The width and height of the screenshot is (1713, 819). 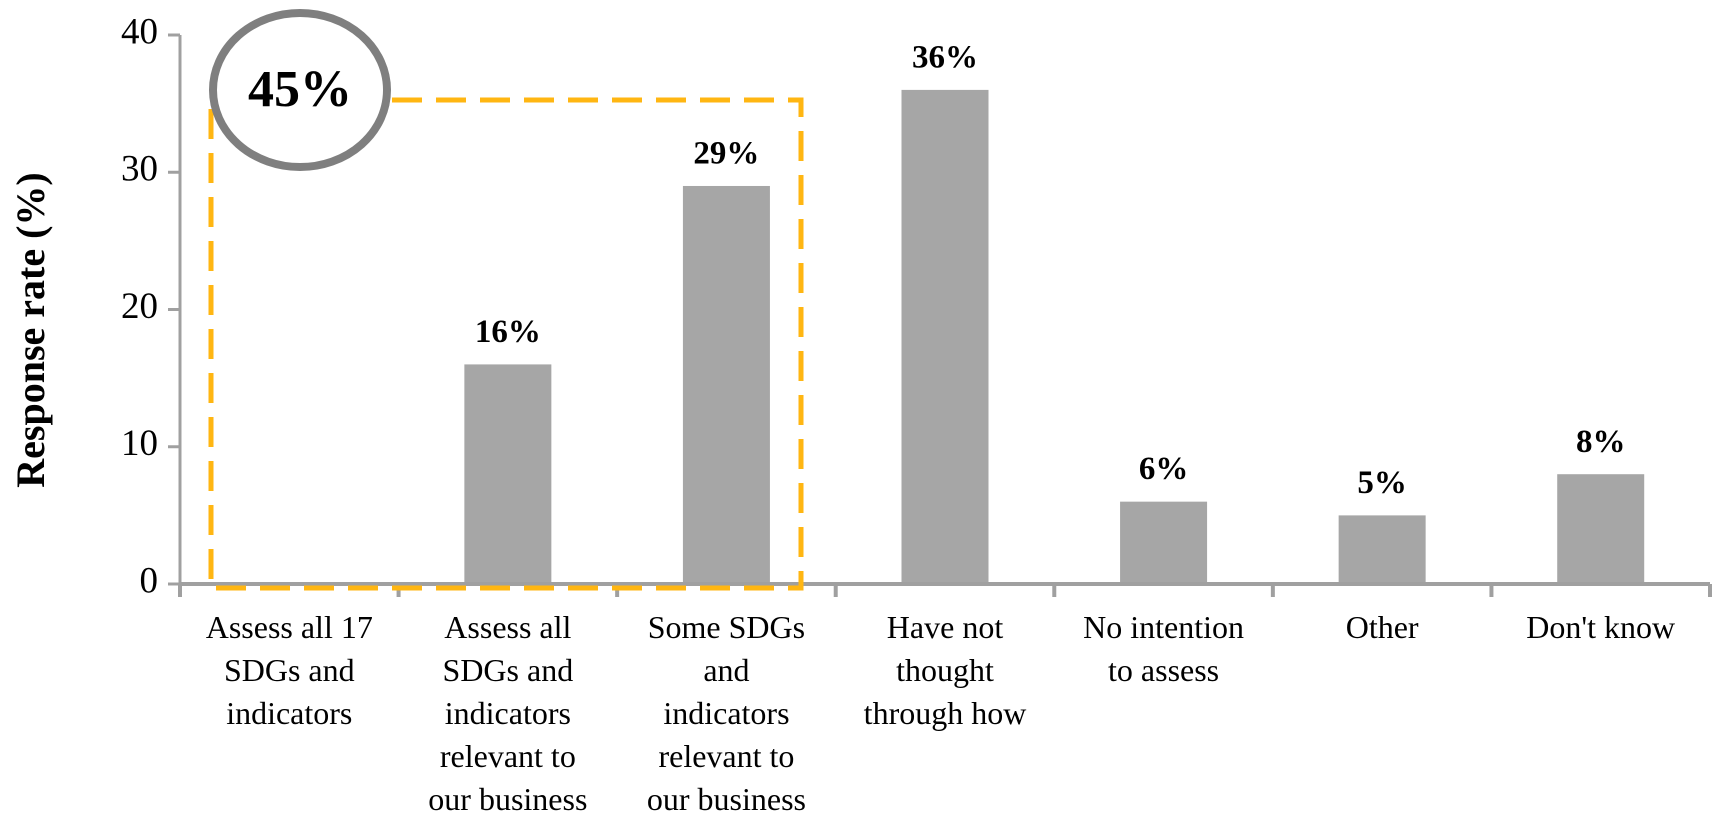 What do you see at coordinates (149, 580) in the screenshot?
I see `y-tick-label: 0` at bounding box center [149, 580].